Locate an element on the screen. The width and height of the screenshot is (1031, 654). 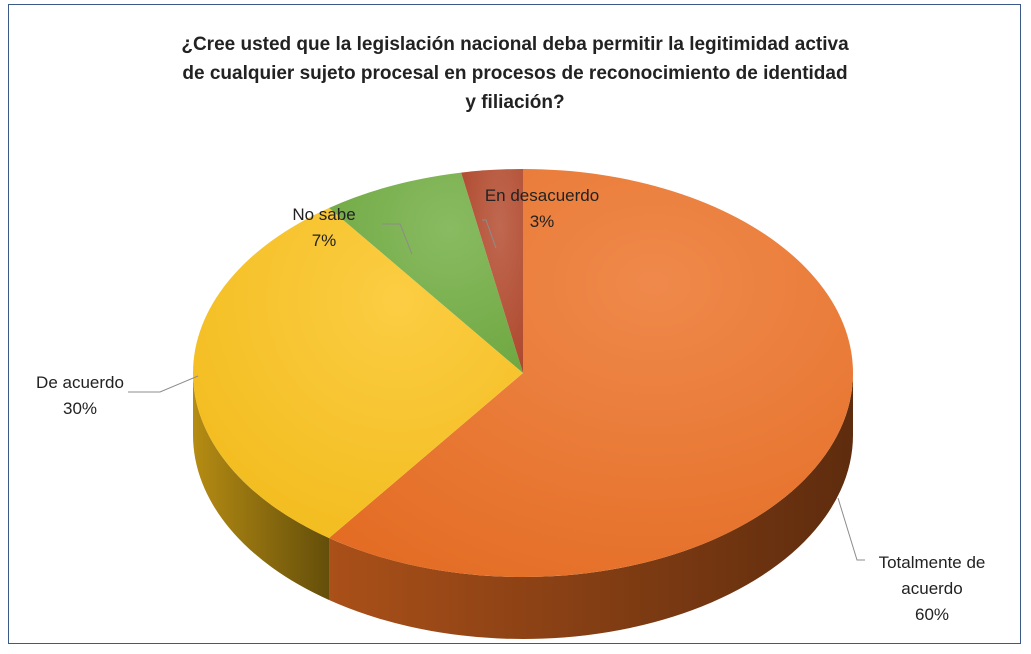
slice-value-label: 3% is located at coordinates (542, 221).